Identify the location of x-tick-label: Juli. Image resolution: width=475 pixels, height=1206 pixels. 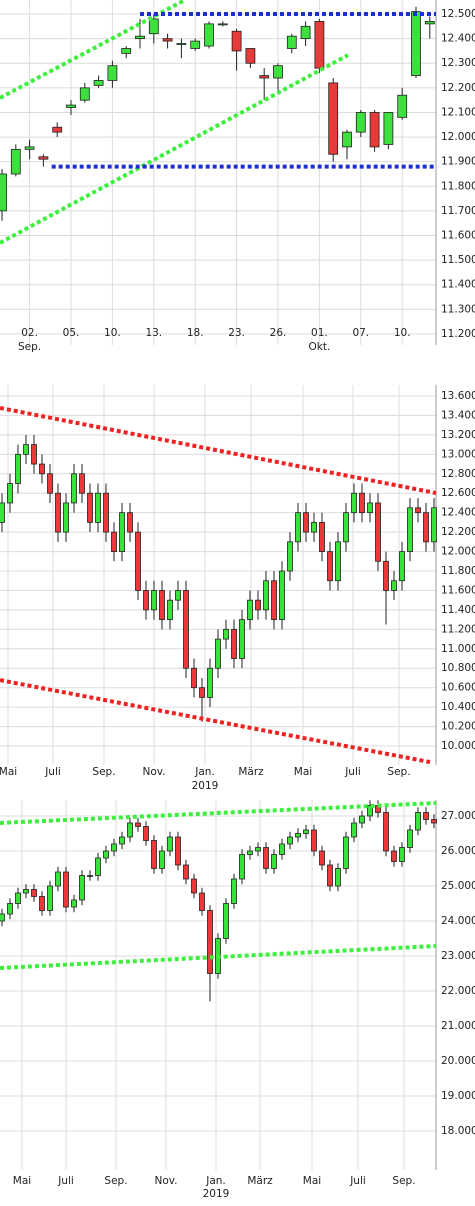
(65, 1181).